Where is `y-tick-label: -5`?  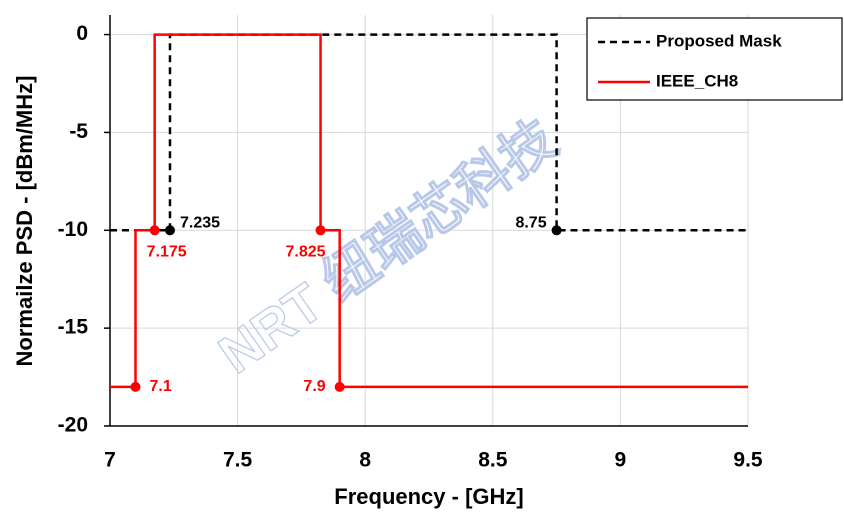
y-tick-label: -5 is located at coordinates (78, 131).